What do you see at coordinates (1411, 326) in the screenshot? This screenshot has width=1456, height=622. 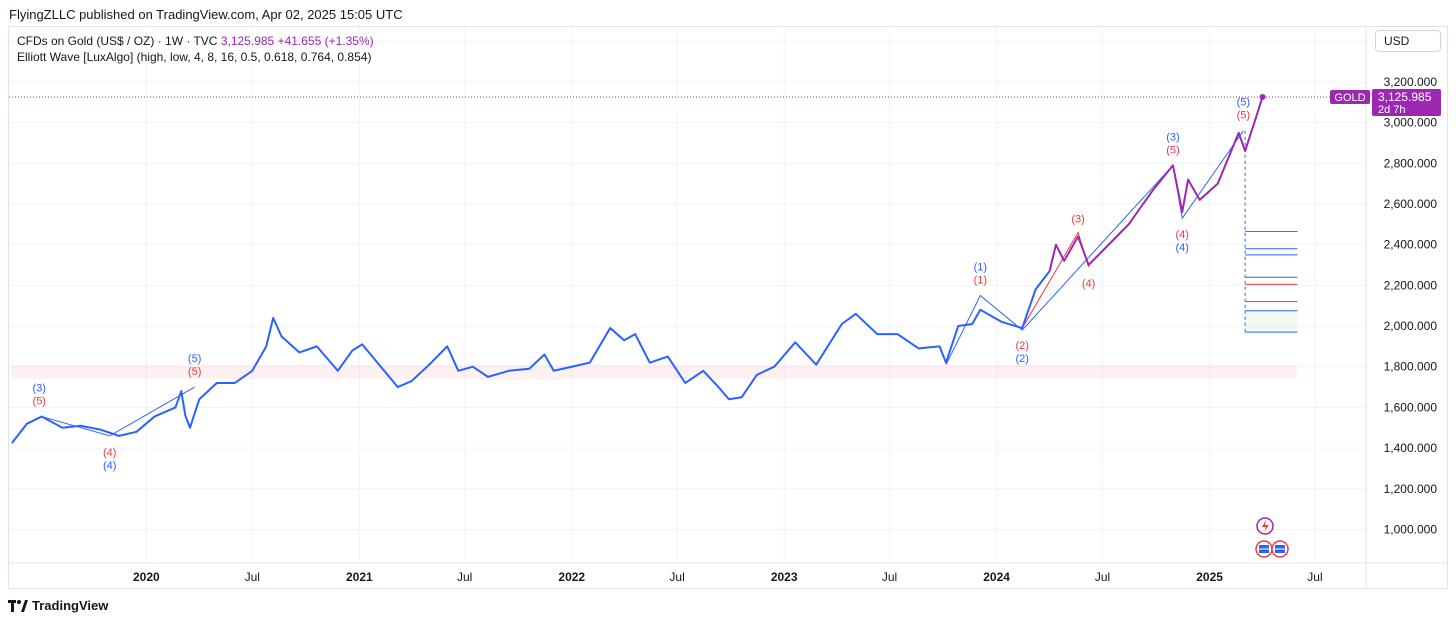 I see `y-tick-label: 2,000.000` at bounding box center [1411, 326].